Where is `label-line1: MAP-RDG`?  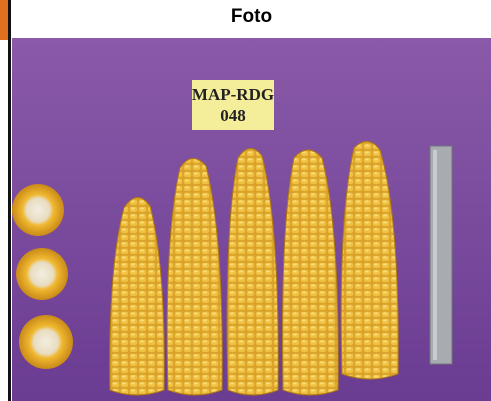
label-line1: MAP-RDG is located at coordinates (233, 94).